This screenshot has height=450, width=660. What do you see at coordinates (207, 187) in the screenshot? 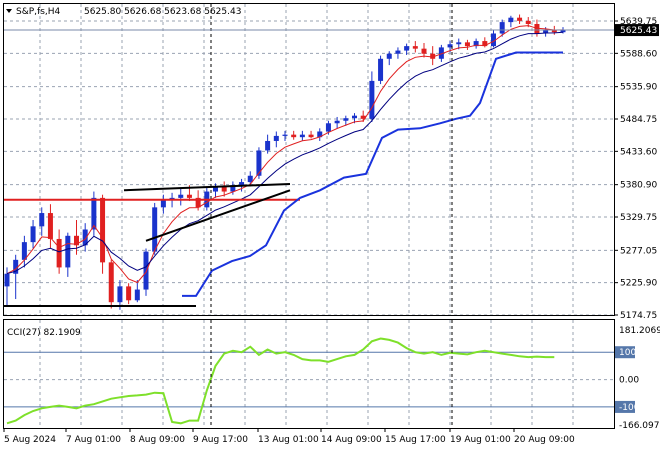
I see `channel-top-line` at bounding box center [207, 187].